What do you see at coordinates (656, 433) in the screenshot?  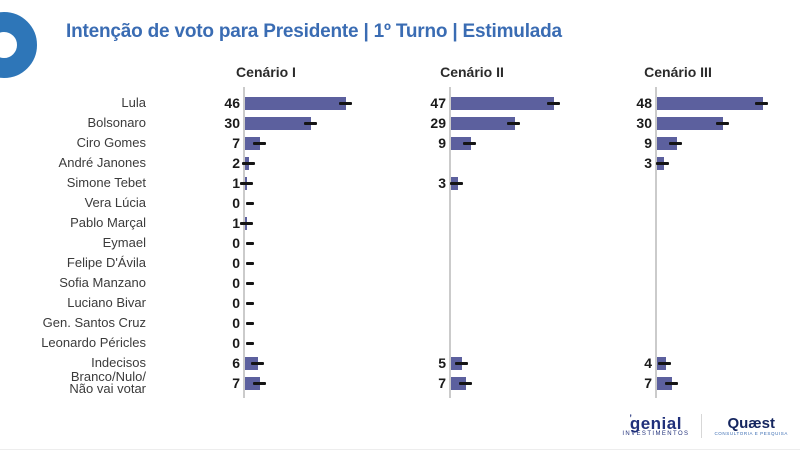 I see `genial-logo-subtext: investimentos` at bounding box center [656, 433].